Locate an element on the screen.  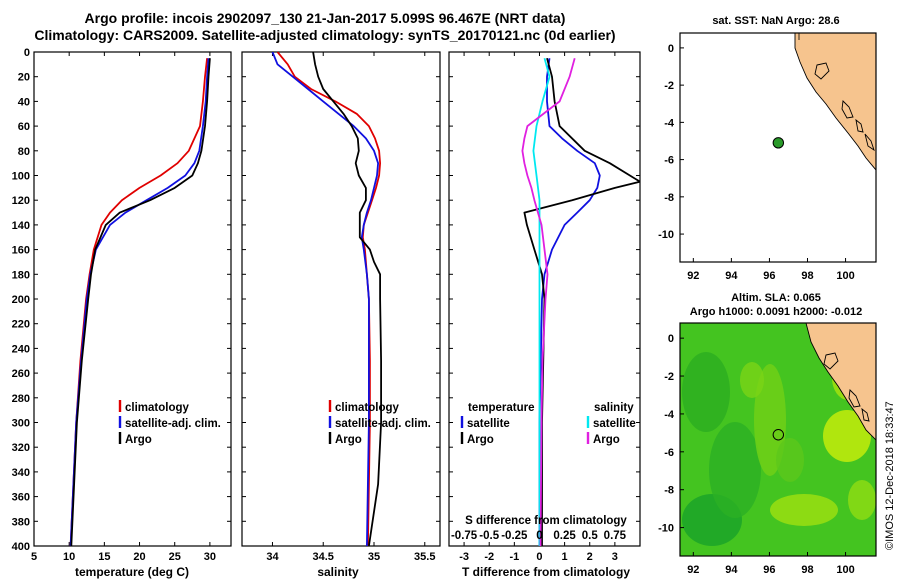
salinity-series is located at coordinates (327, 299).